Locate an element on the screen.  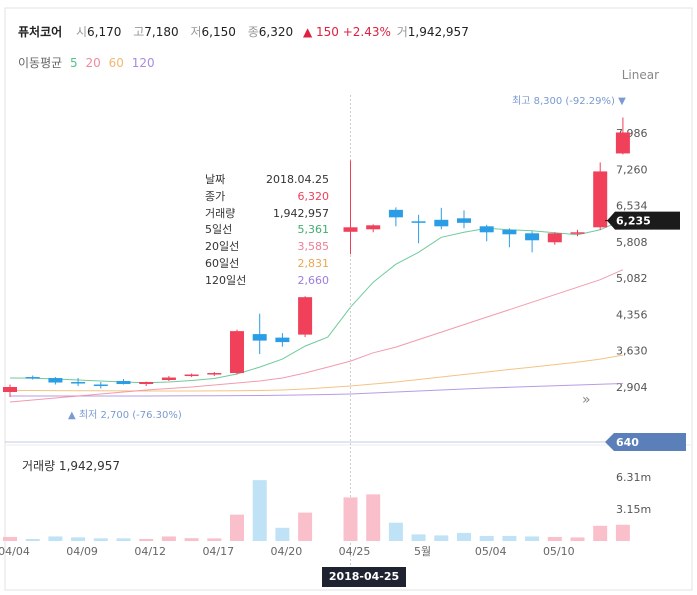
y-tick-label: 3,630 is located at coordinates (632, 351).